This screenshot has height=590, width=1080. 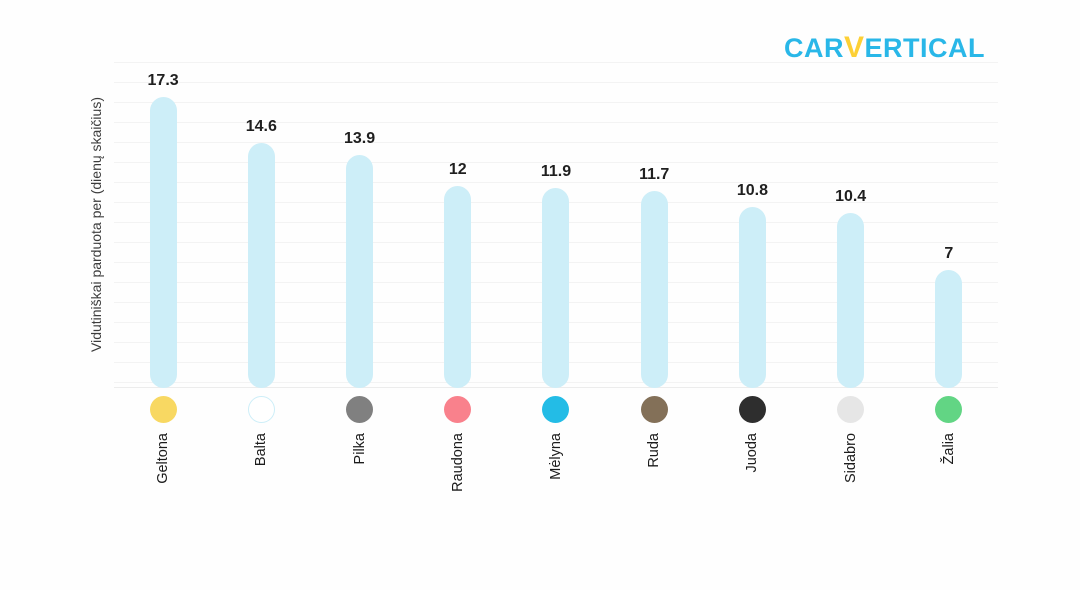 What do you see at coordinates (654, 175) in the screenshot?
I see `bar-value-label: 11.7` at bounding box center [654, 175].